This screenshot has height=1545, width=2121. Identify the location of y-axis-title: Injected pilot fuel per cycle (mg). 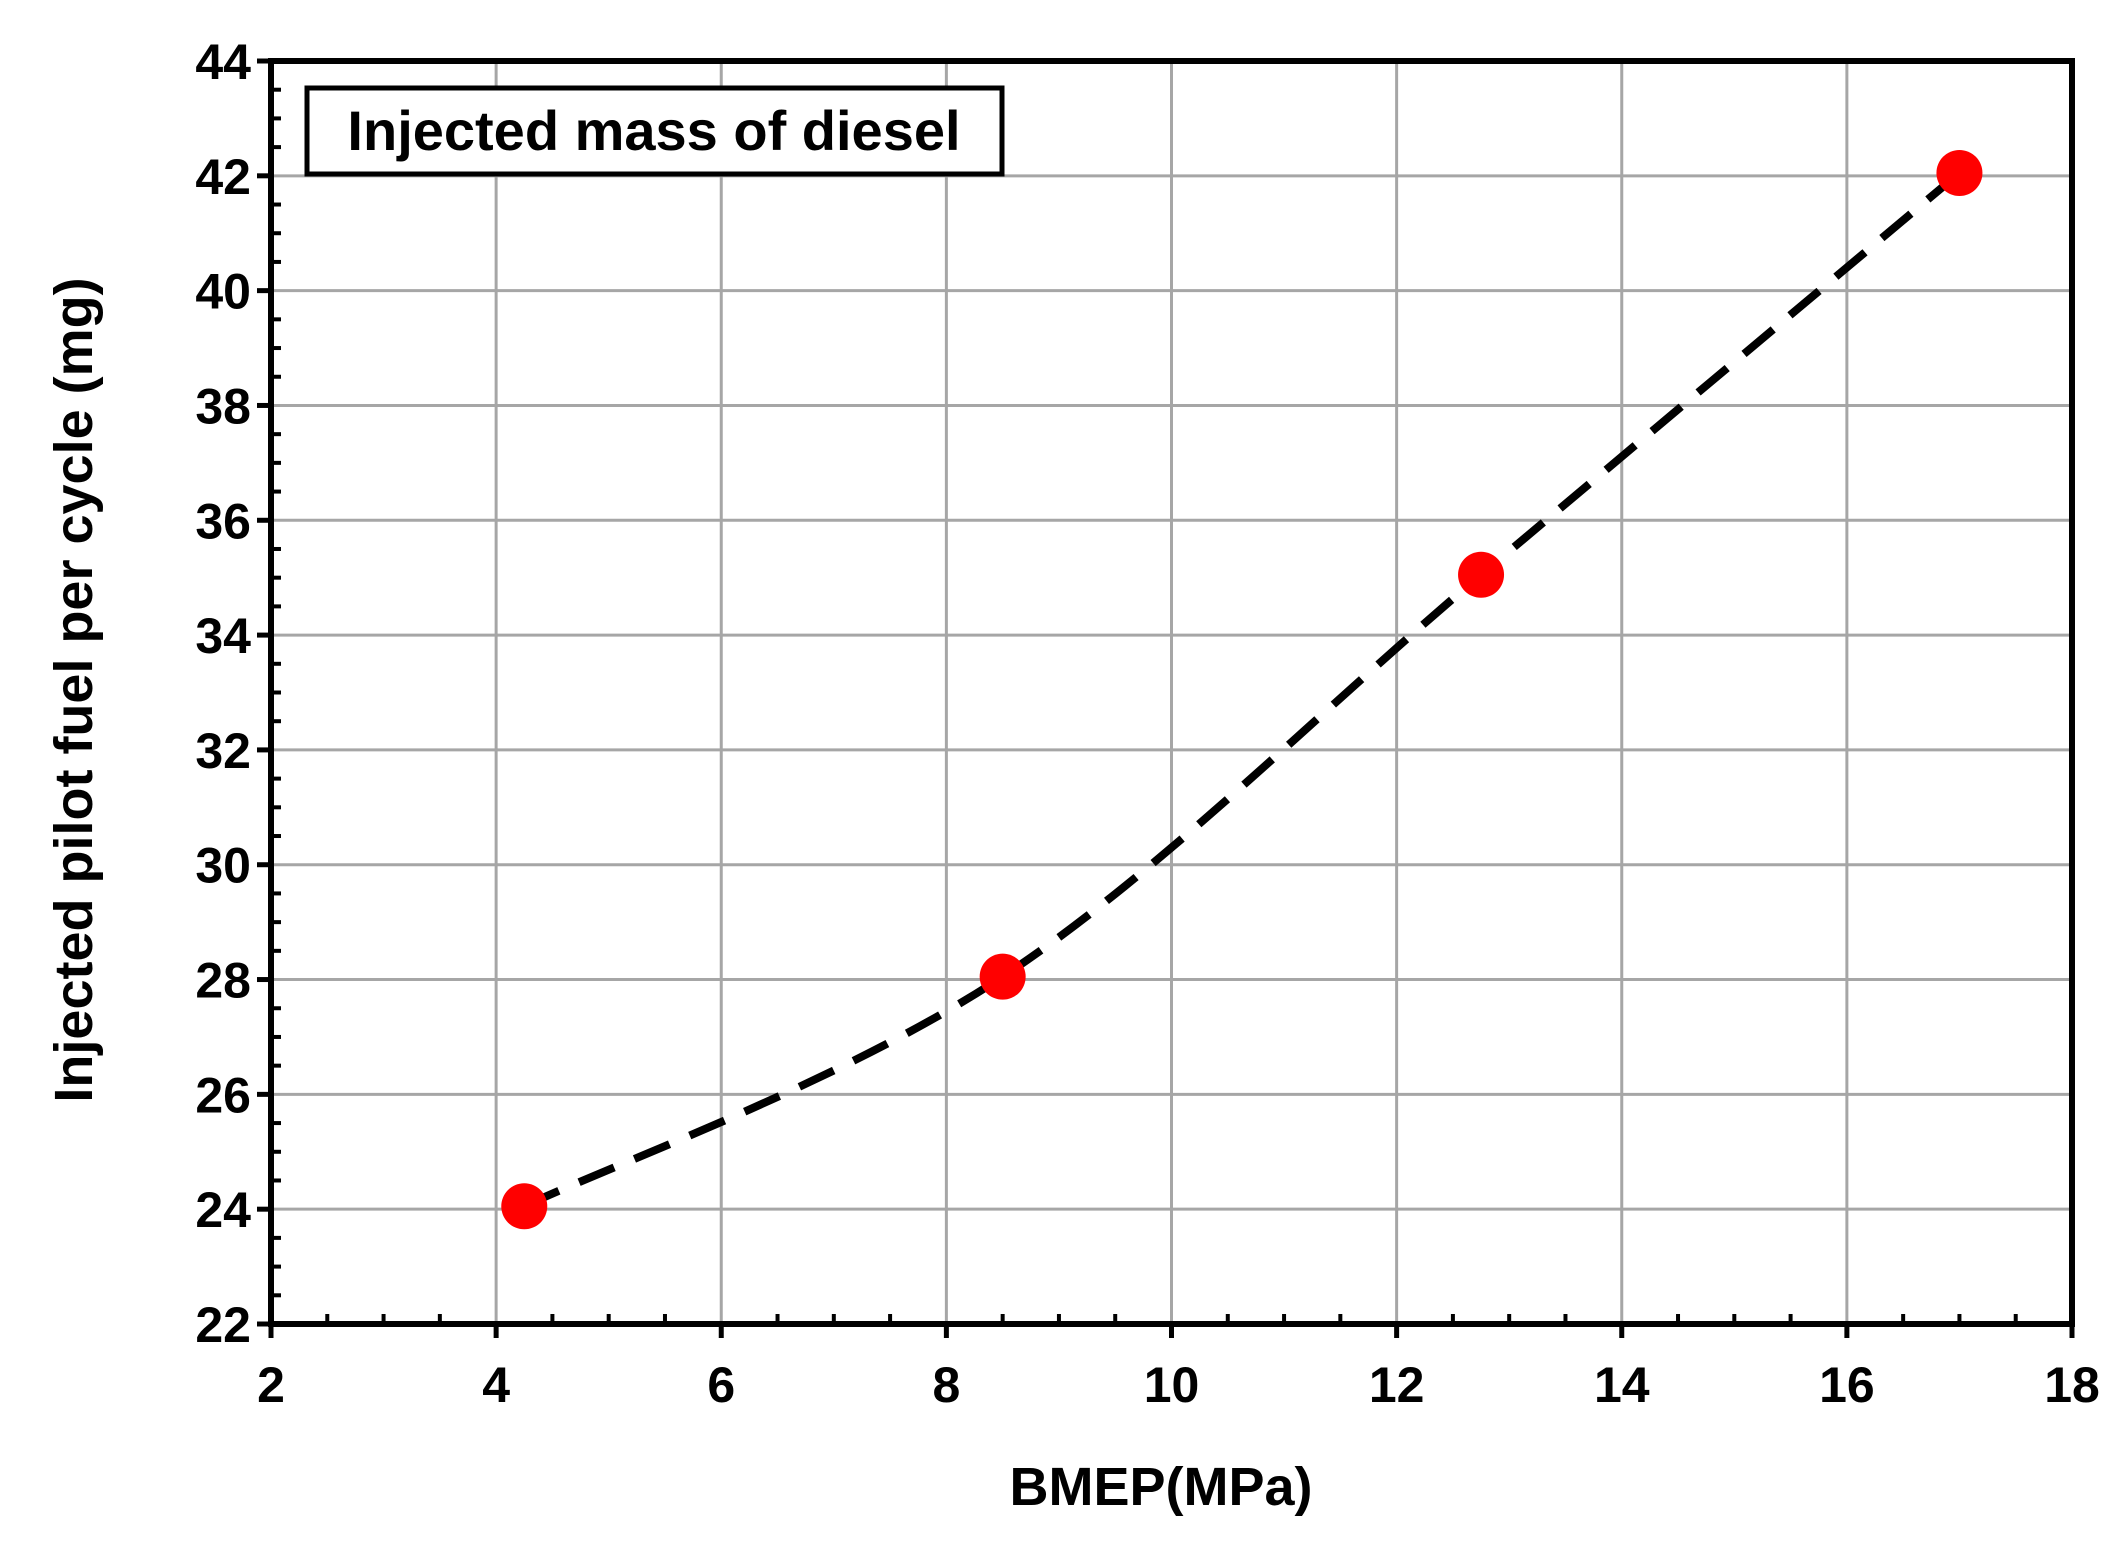
(74, 689).